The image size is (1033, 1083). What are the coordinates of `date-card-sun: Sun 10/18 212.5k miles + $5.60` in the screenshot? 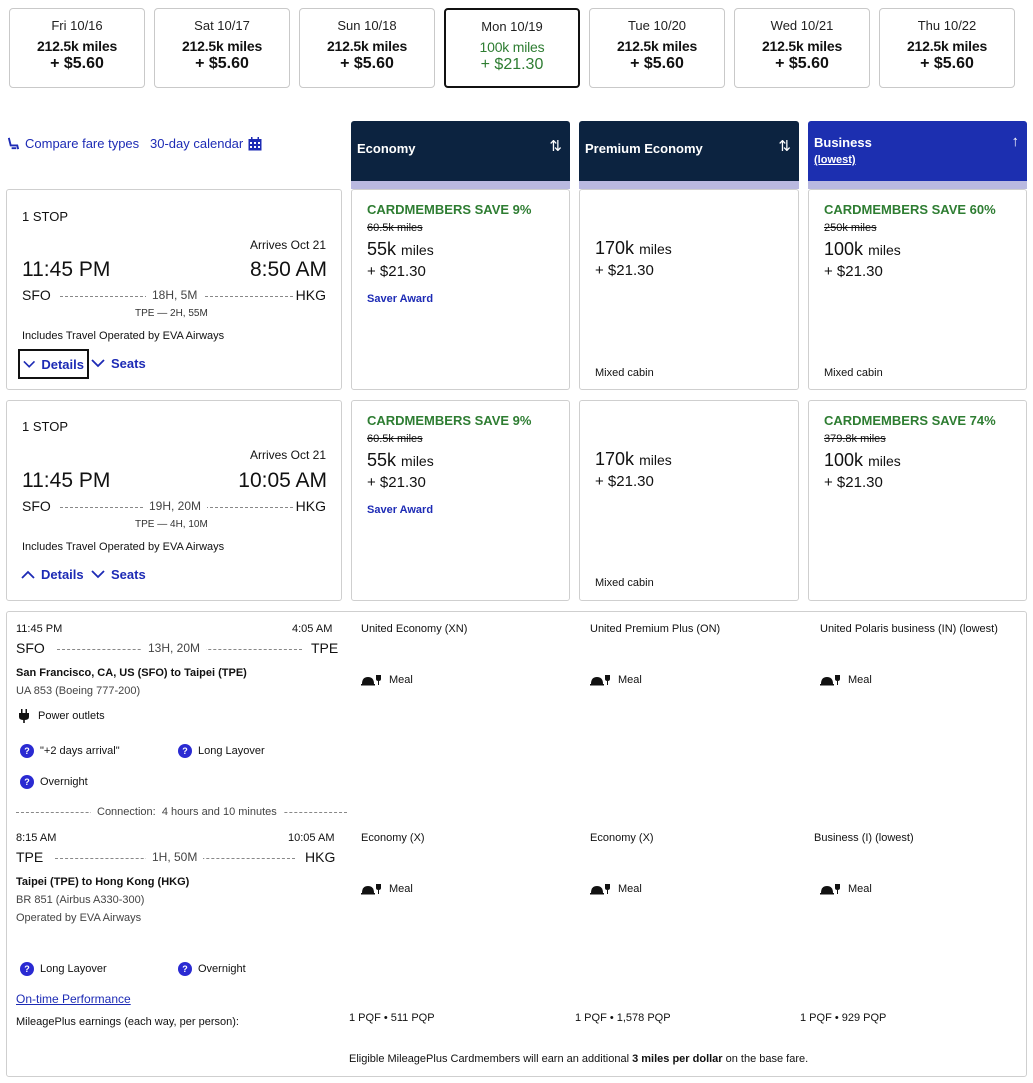 It's located at (367, 48).